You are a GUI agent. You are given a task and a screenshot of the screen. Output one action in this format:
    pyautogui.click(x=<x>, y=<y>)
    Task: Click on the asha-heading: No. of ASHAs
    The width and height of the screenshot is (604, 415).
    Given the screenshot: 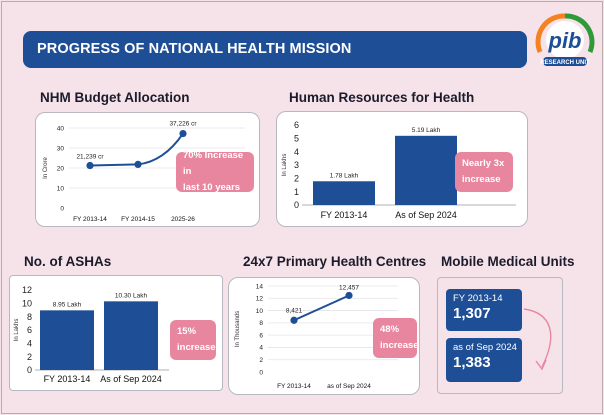 What is the action you would take?
    pyautogui.click(x=68, y=261)
    